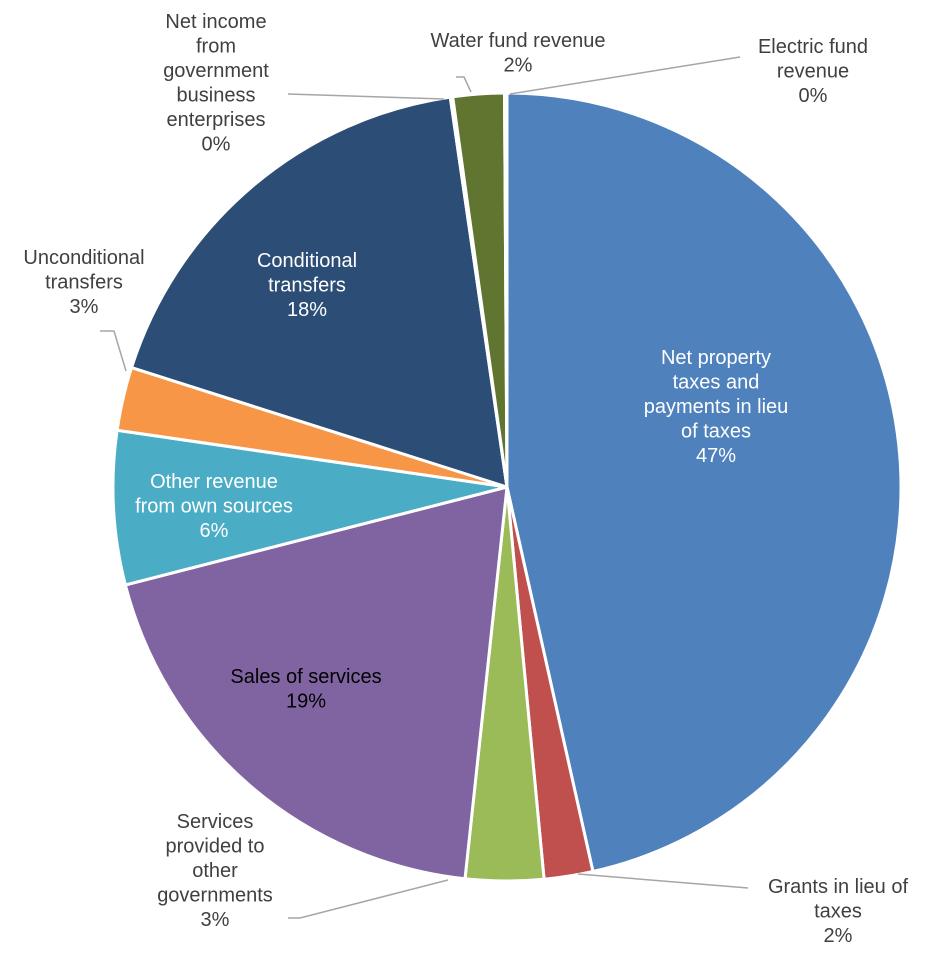  What do you see at coordinates (215, 22) in the screenshot?
I see `slice-label-line: Net income` at bounding box center [215, 22].